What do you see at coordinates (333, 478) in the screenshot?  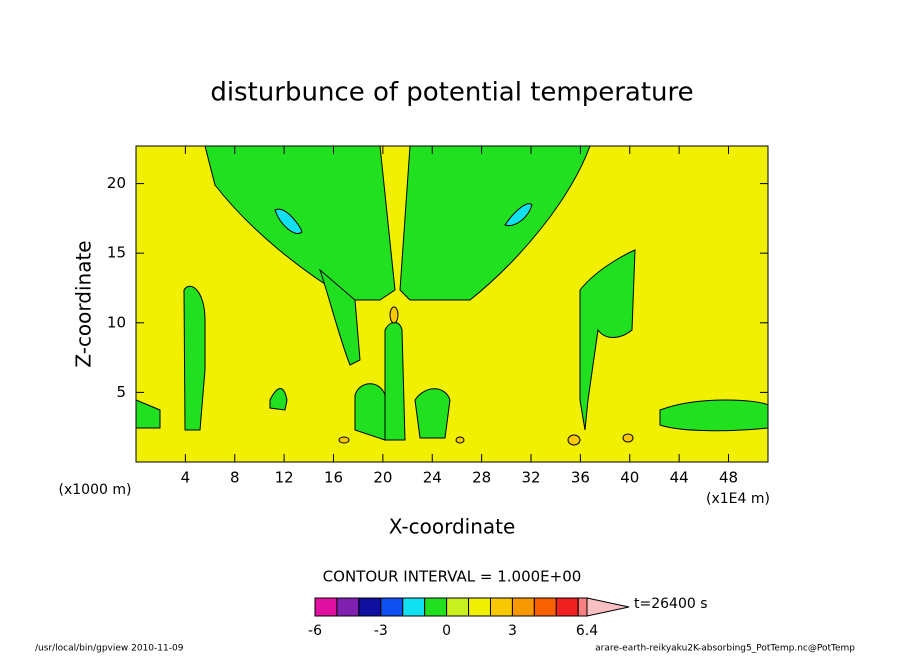 I see `x-tick-label: 16` at bounding box center [333, 478].